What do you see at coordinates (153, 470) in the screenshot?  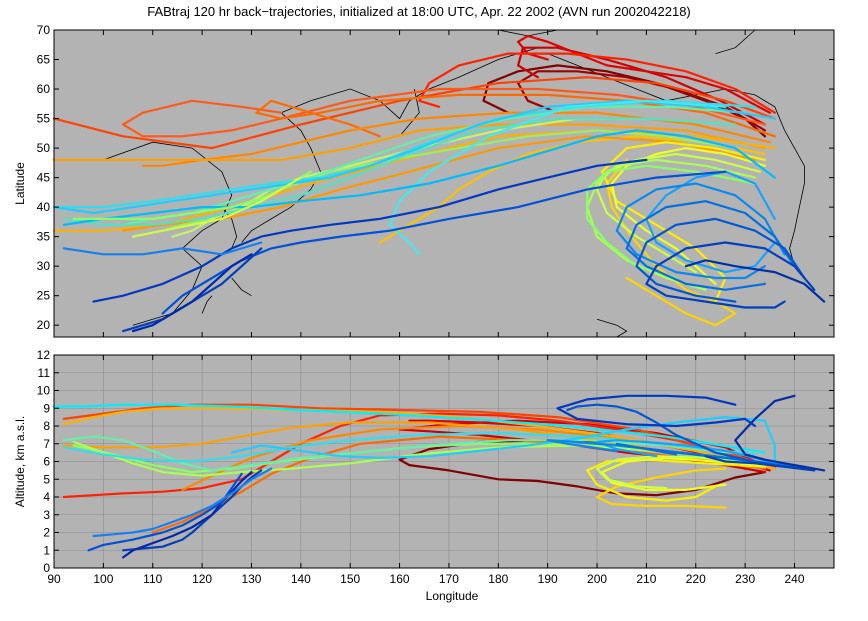 I see `bottom-x-tick: 110` at bounding box center [153, 470].